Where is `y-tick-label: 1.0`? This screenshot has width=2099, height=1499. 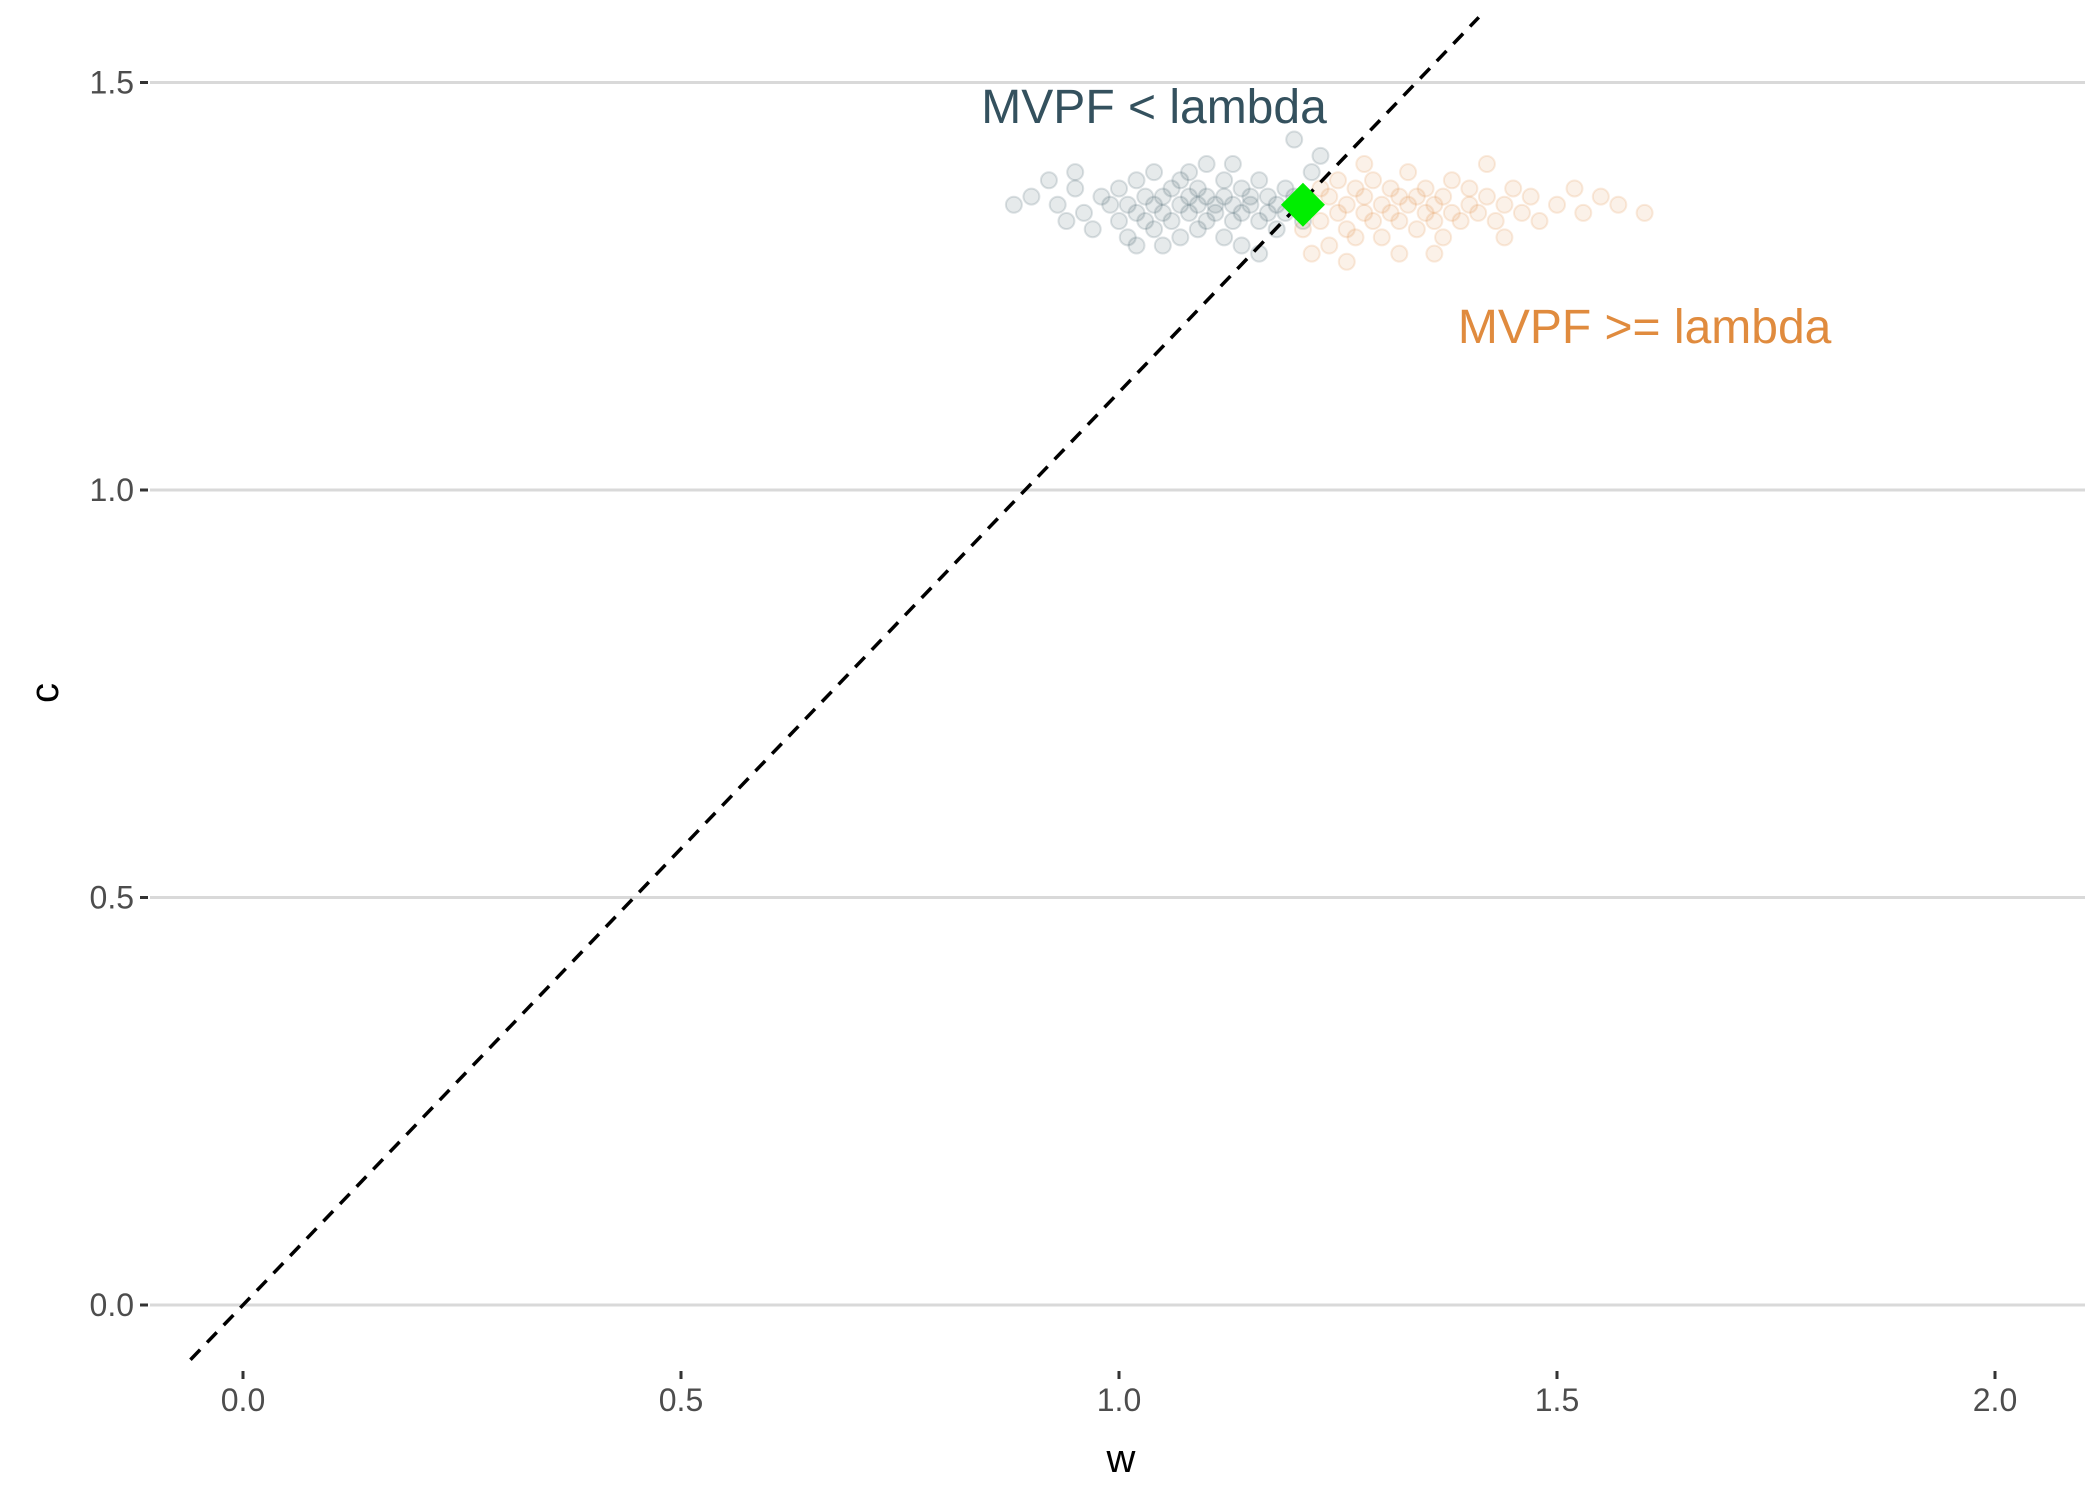
y-tick-label: 1.0 is located at coordinates (112, 490).